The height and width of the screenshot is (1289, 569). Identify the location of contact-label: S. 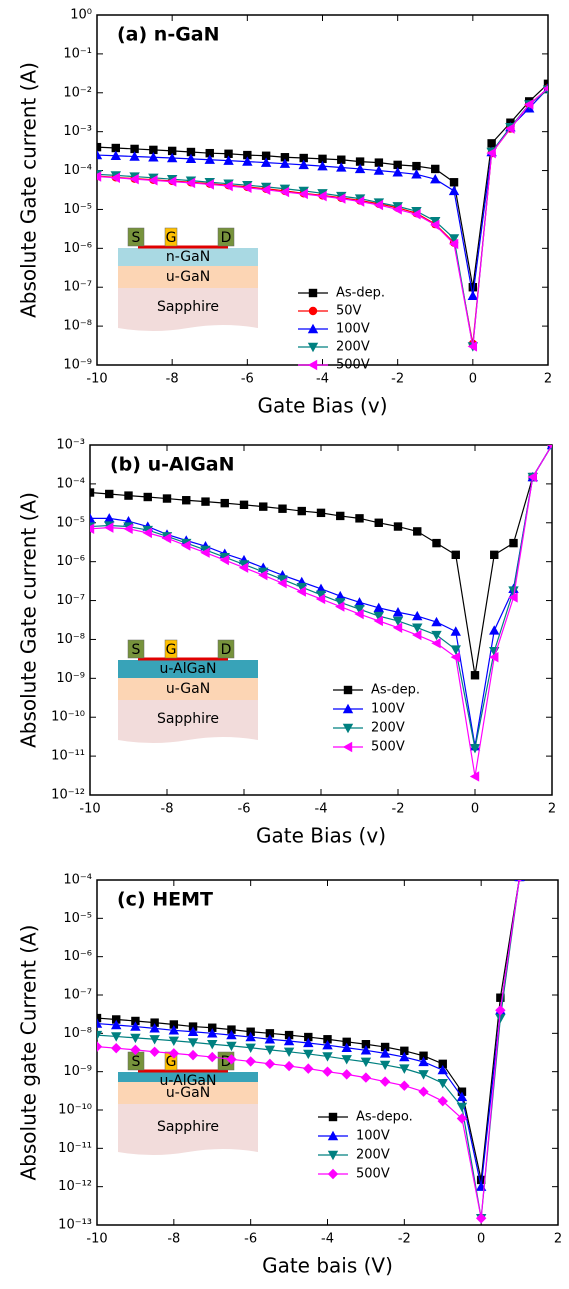
(136, 650).